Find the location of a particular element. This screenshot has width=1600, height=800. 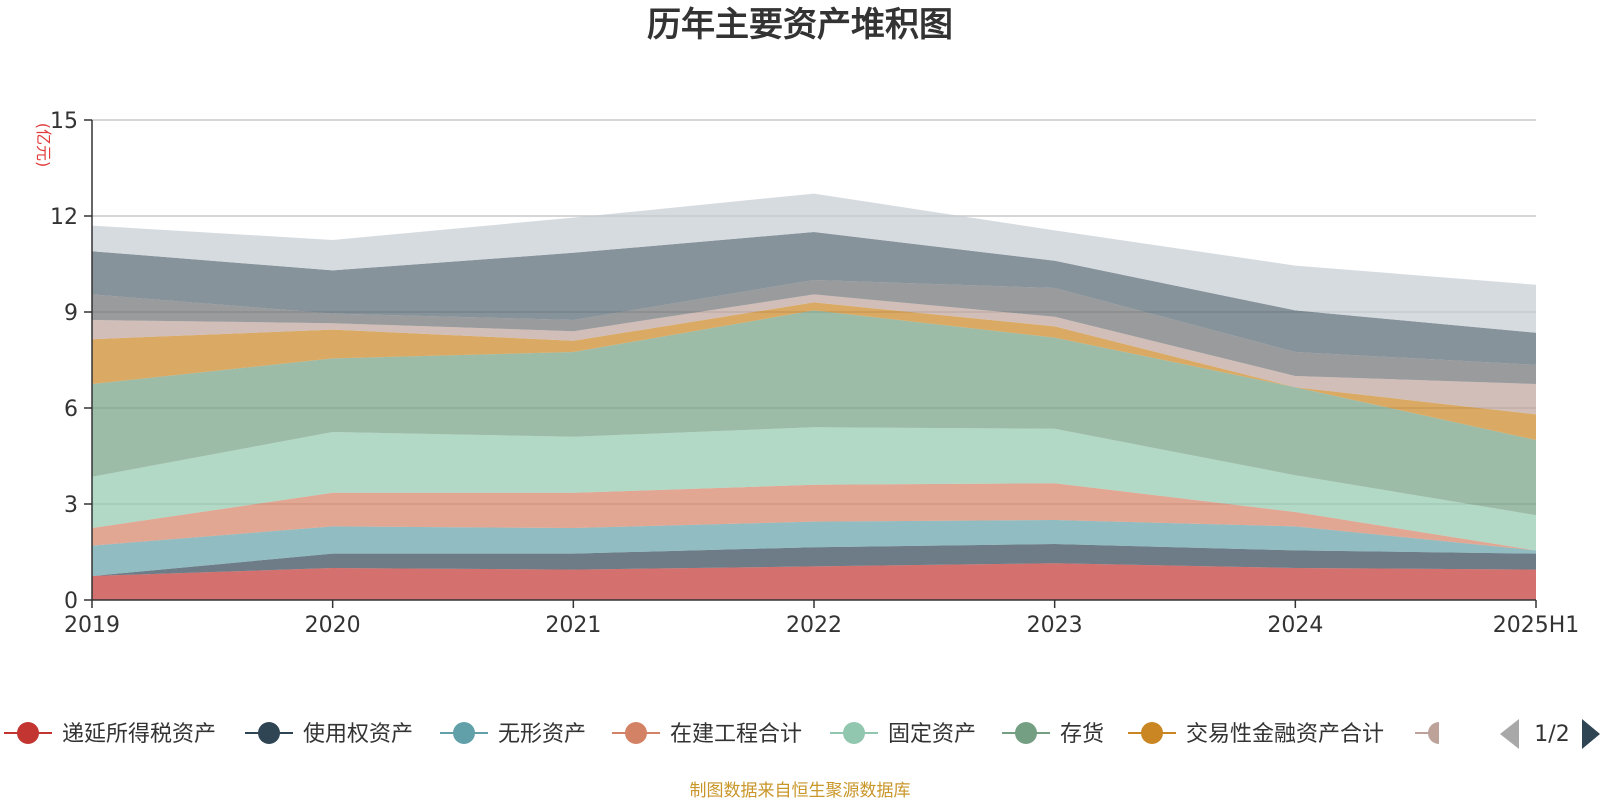

legend-pager: 1/2 is located at coordinates (1550, 734).